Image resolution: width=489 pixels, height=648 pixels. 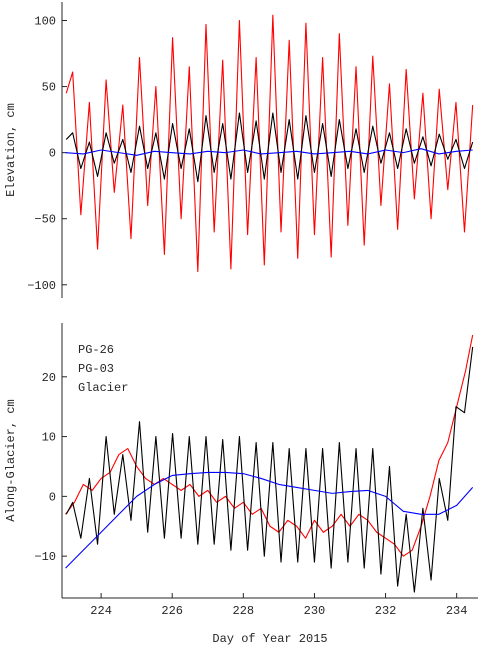 What do you see at coordinates (45, 557) in the screenshot?
I see `y-tick-label: −10` at bounding box center [45, 557].